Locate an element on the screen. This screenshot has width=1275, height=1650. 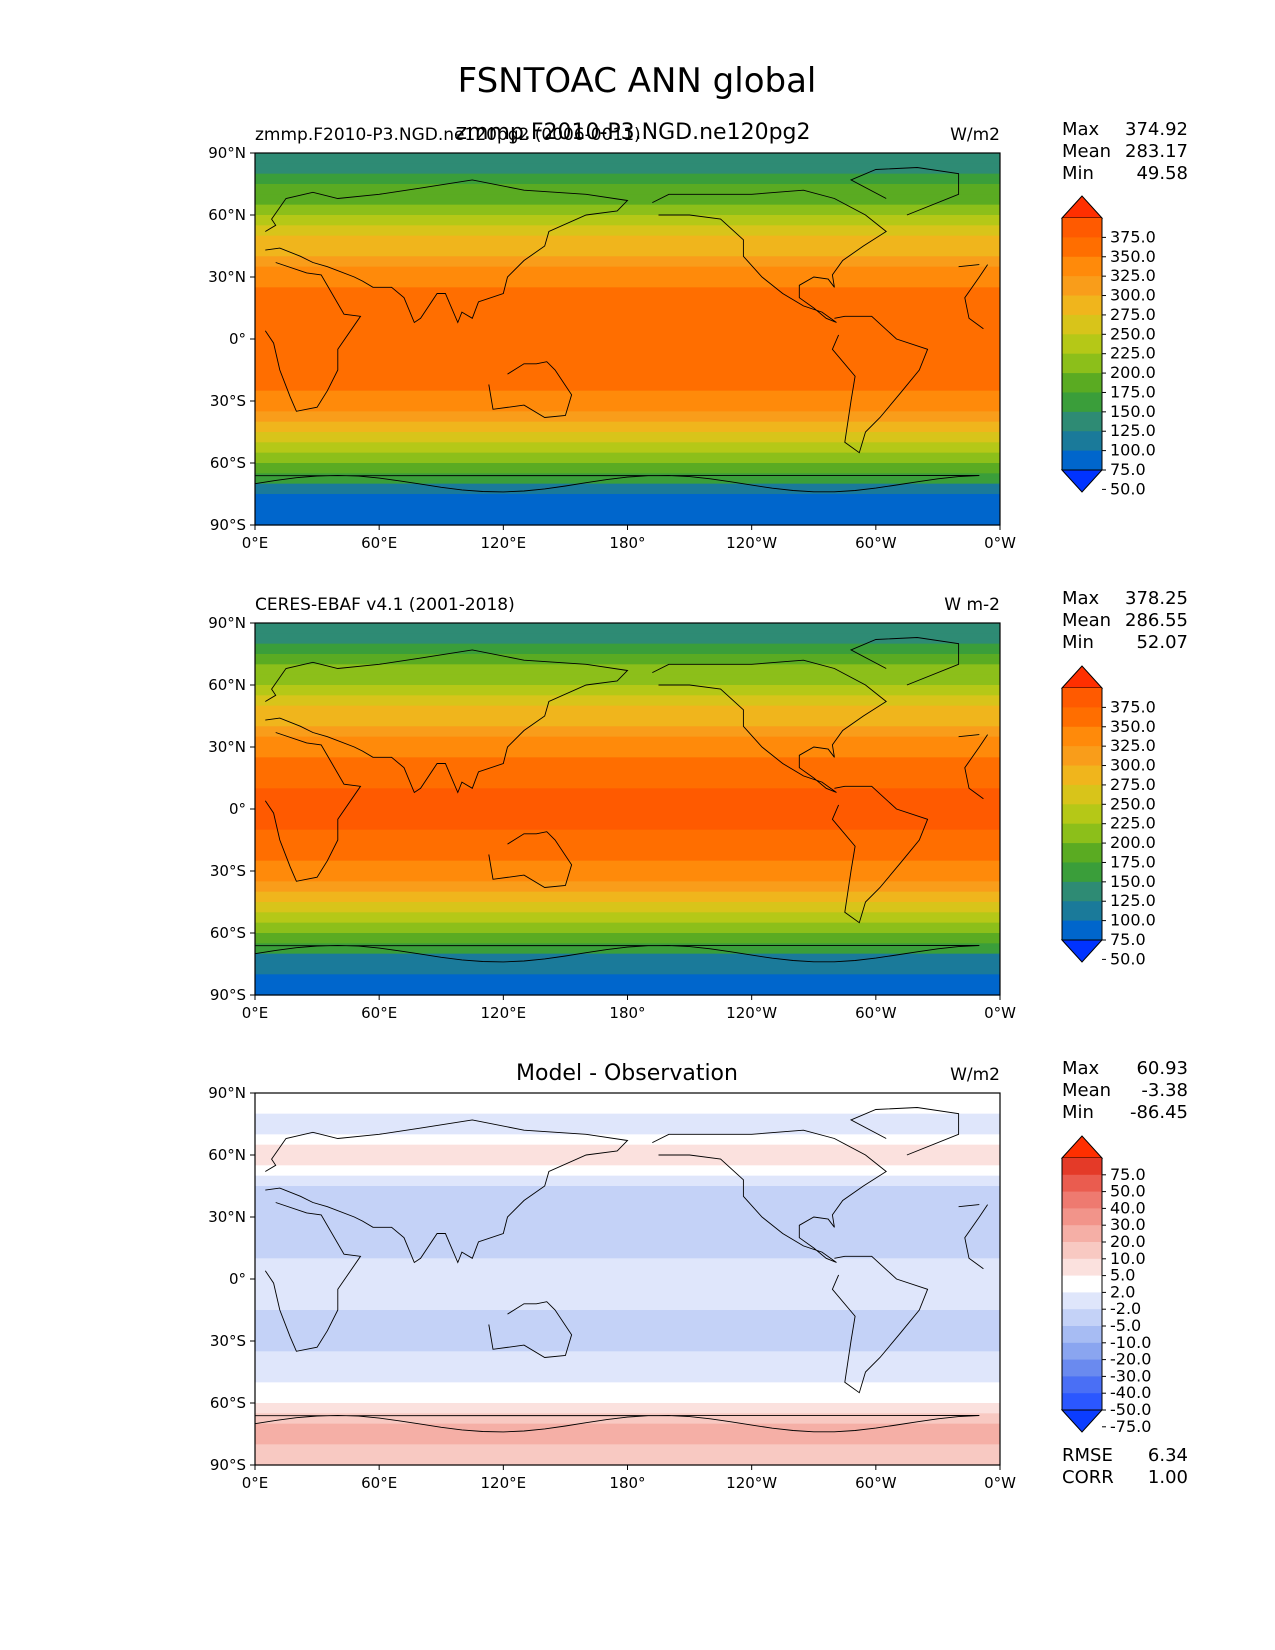
y-tick-label: 30°N is located at coordinates (227, 1217).